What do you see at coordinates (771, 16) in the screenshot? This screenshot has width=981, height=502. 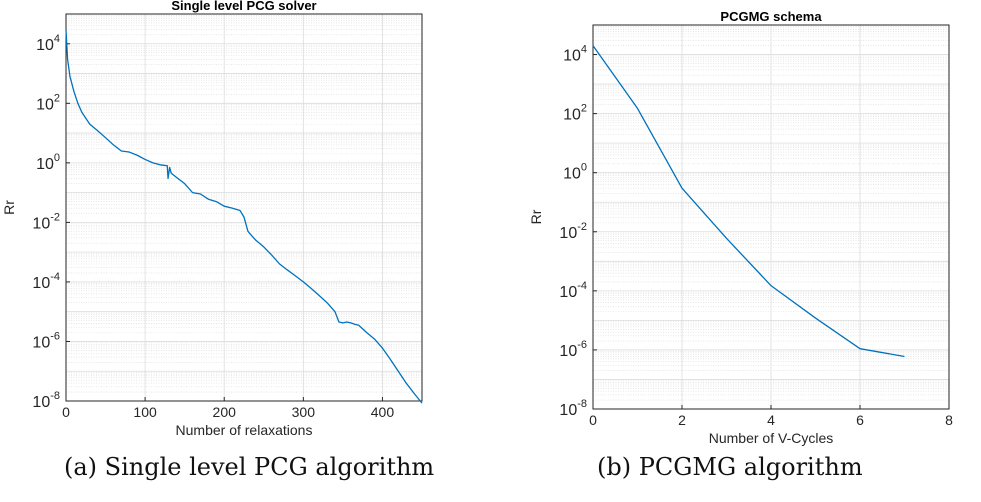 I see `chart-title: PCGMG schema` at bounding box center [771, 16].